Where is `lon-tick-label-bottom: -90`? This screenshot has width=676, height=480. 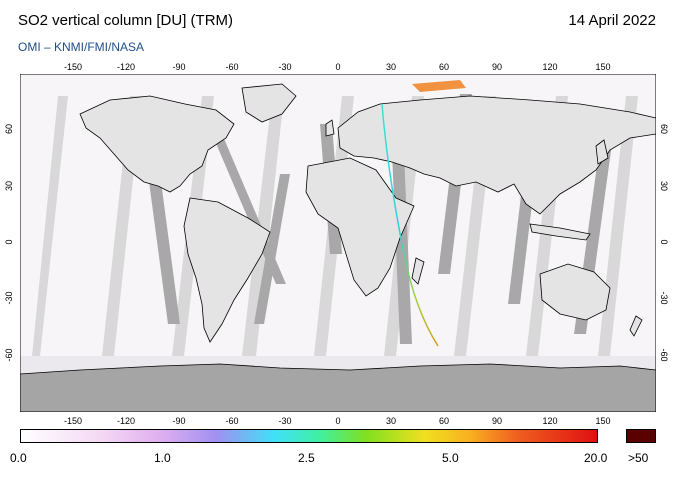 lon-tick-label-bottom: -90 is located at coordinates (179, 421).